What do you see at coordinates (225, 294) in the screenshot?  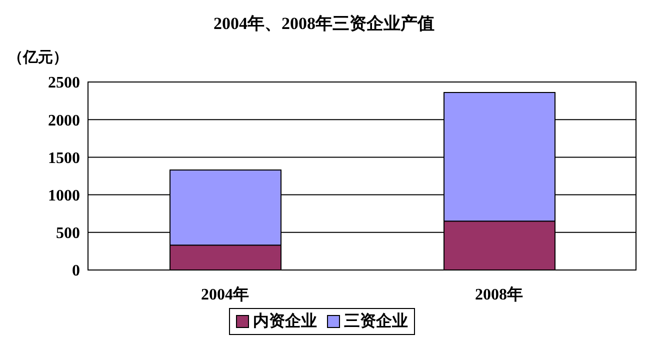 I see `x-tick-label: 2004年` at bounding box center [225, 294].